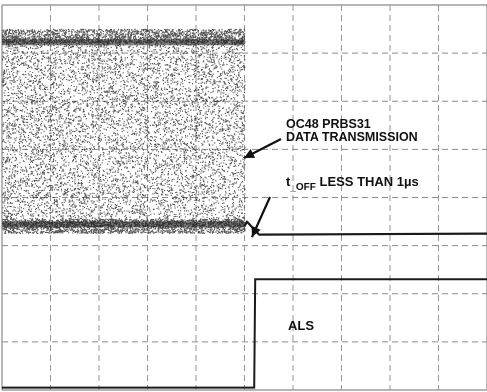 Image resolution: width=487 pixels, height=392 pixels. Describe the element at coordinates (288, 181) in the screenshot. I see `annotation-toff-prefix: t` at that location.